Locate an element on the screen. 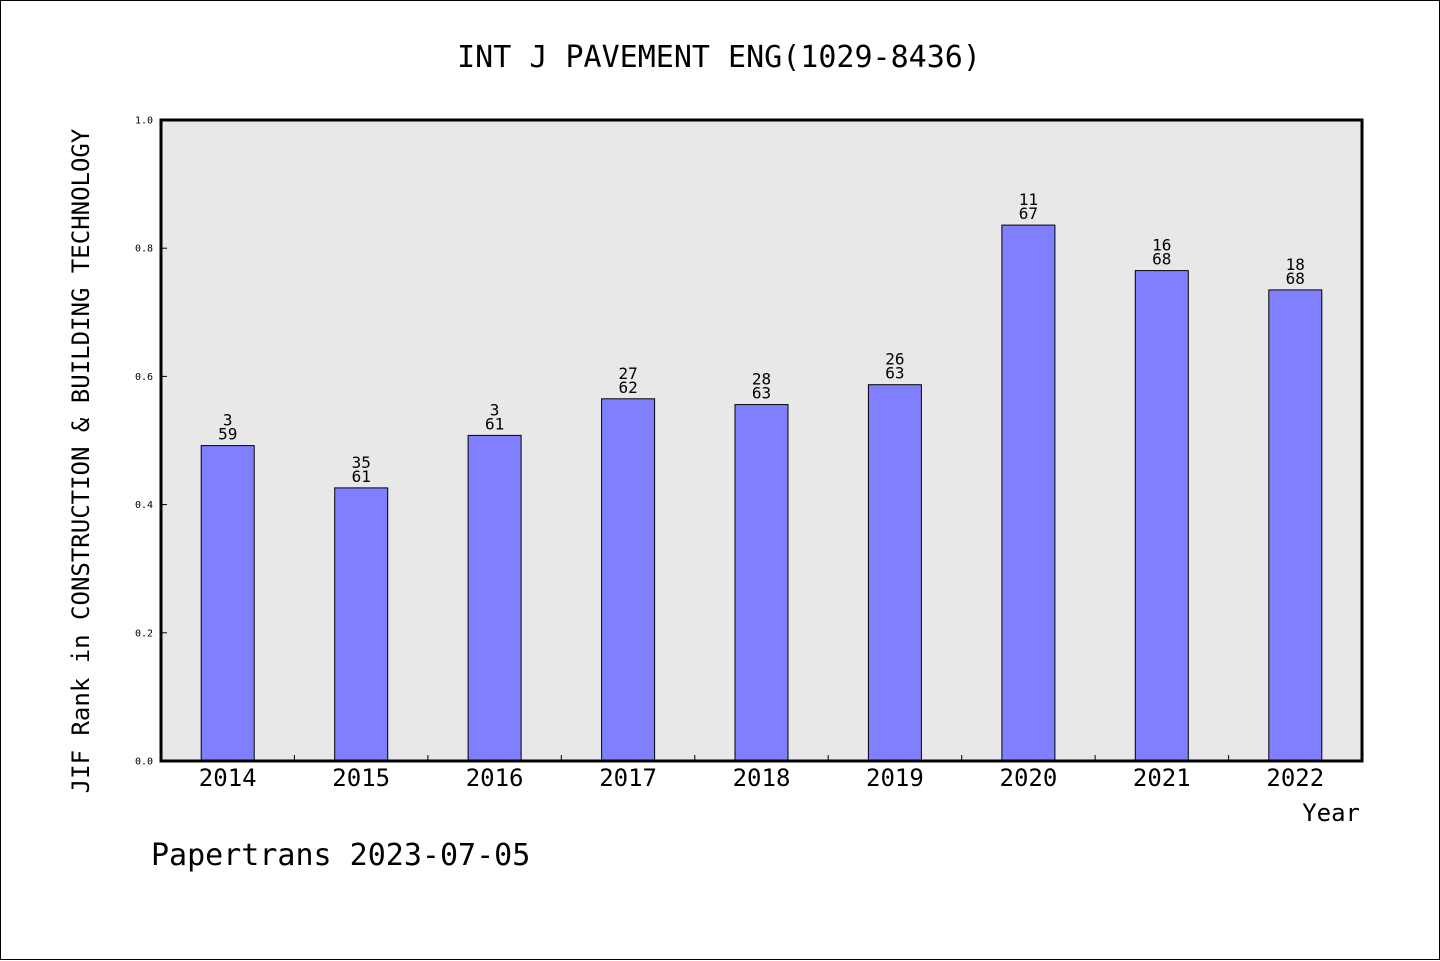 The image size is (1440, 961). bar-2019 is located at coordinates (894, 573).